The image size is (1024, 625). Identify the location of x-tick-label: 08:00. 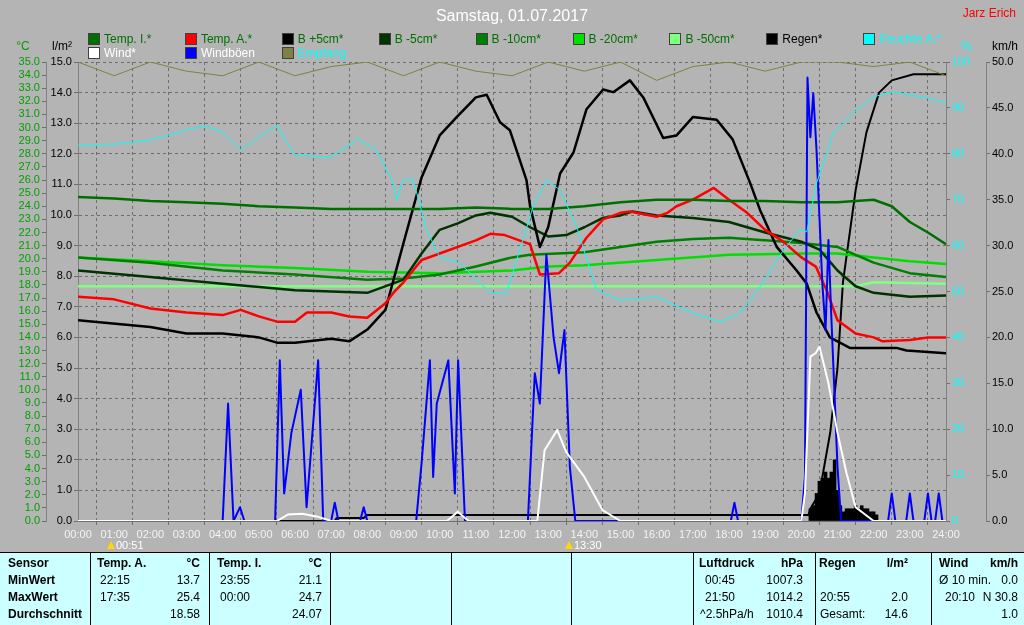
(367, 533).